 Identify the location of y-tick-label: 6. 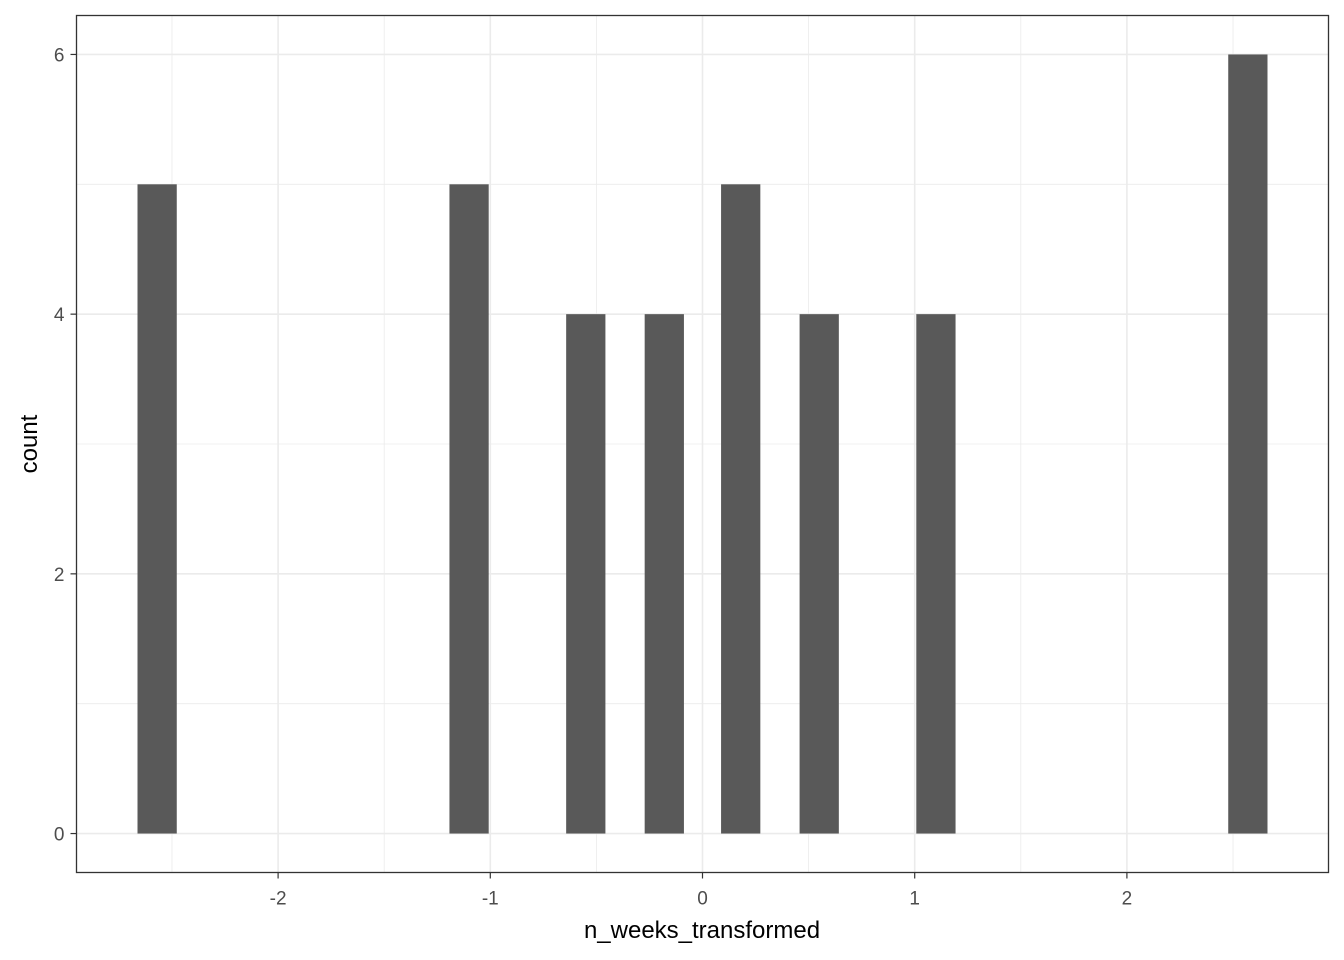
(59, 55).